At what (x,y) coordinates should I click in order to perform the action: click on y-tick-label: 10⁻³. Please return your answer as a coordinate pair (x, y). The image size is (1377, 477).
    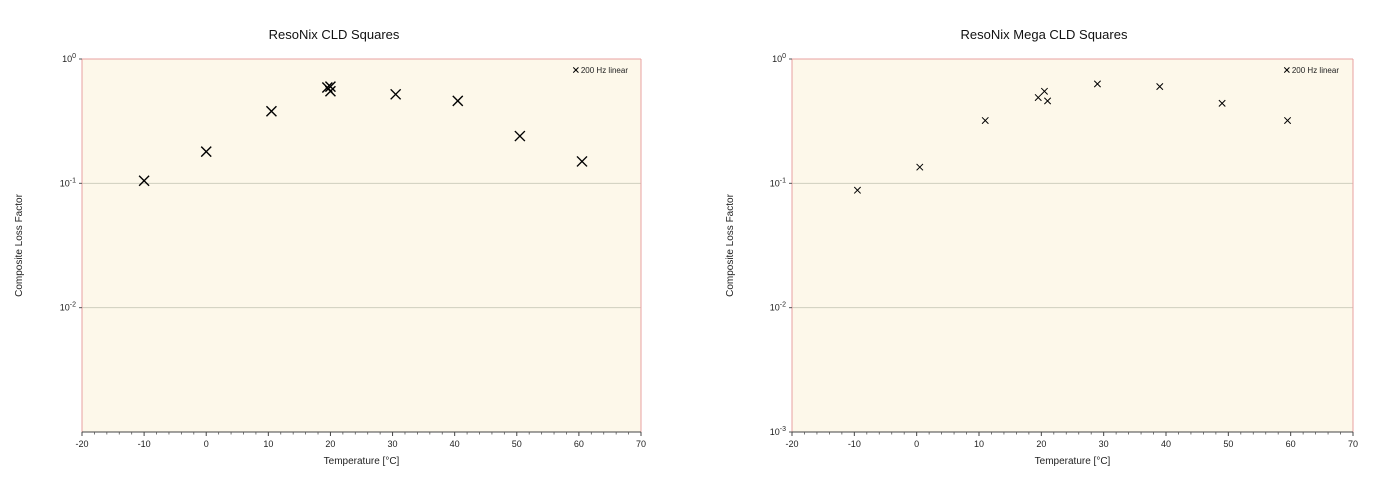
    Looking at the image, I should click on (778, 431).